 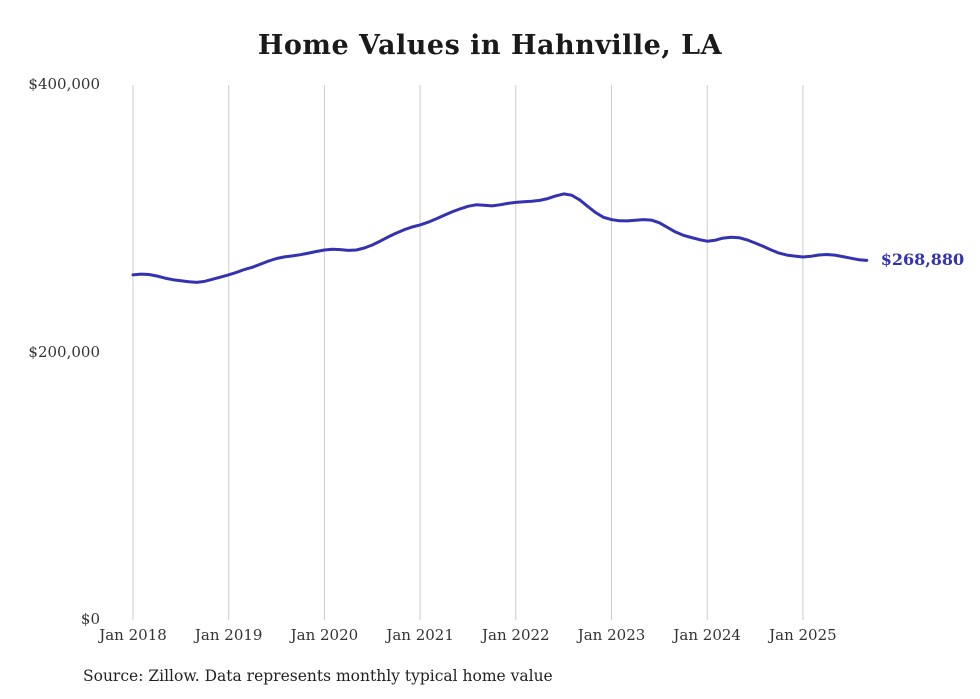 I want to click on x-tick-jan-2020: Jan 2020, so click(x=324, y=635).